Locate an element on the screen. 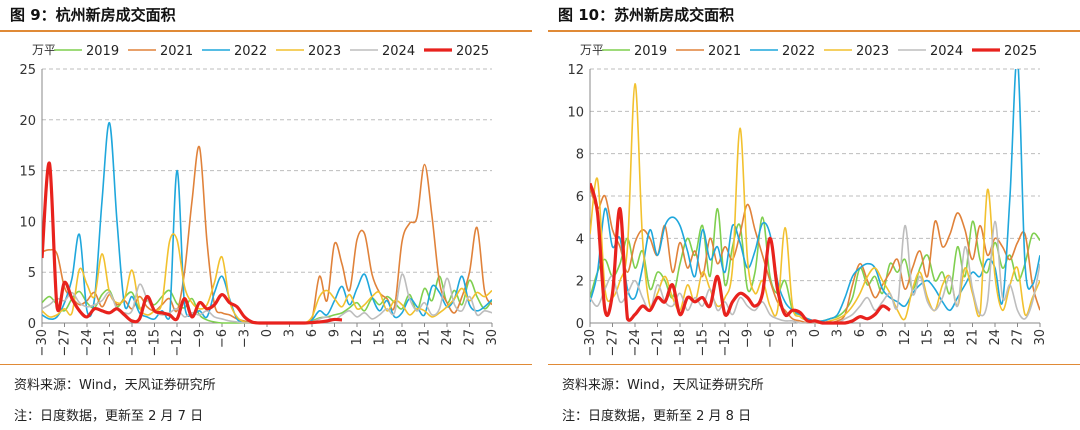  y-tick-label: 25 is located at coordinates (27, 70).